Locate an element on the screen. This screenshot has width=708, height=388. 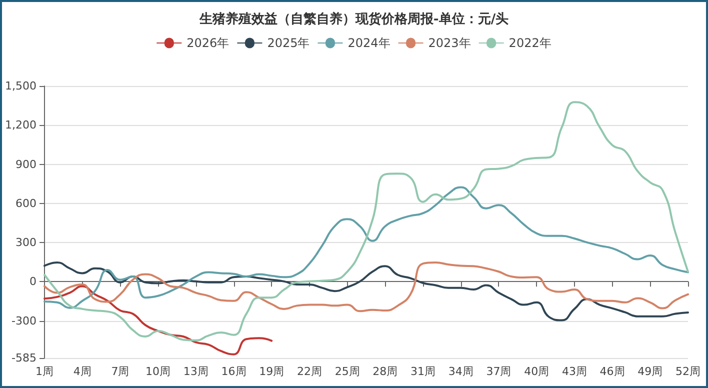
y-tick-label: 900 is located at coordinates (25, 164).